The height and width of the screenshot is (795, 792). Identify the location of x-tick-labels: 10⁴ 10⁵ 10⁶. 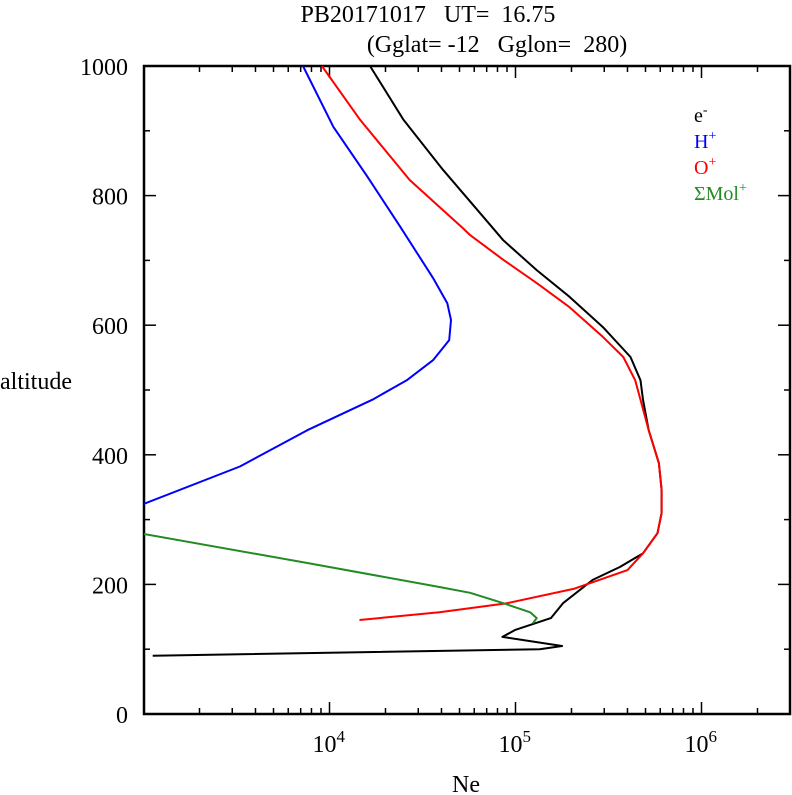
(515, 742).